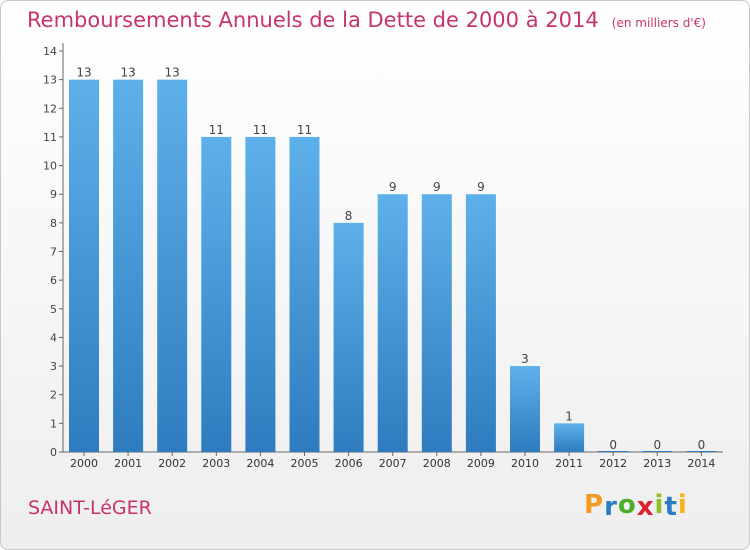  Describe the element at coordinates (216, 463) in the screenshot. I see `x-tick-label: 2003` at that location.